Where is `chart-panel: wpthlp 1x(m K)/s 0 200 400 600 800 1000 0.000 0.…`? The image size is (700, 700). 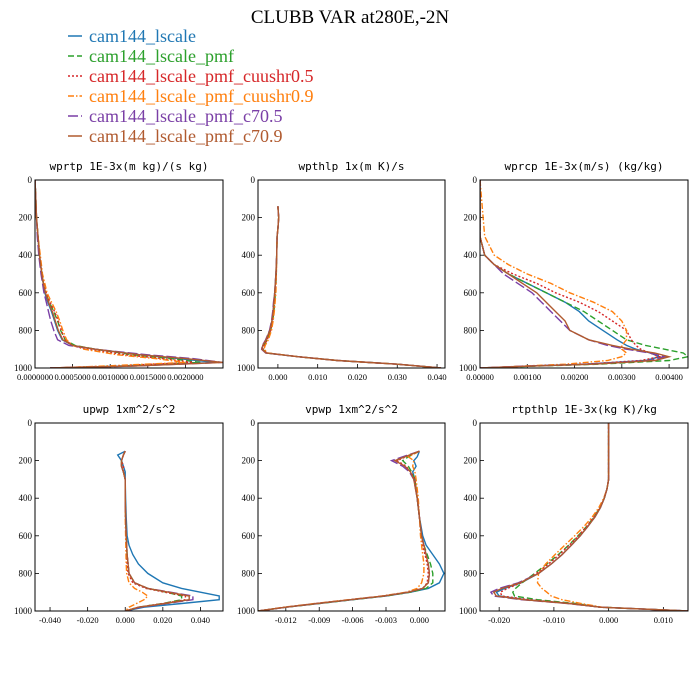 chart-panel: wpthlp 1x(m K)/s 0 200 400 600 800 1000 0.000 0.… is located at coordinates (342, 271).